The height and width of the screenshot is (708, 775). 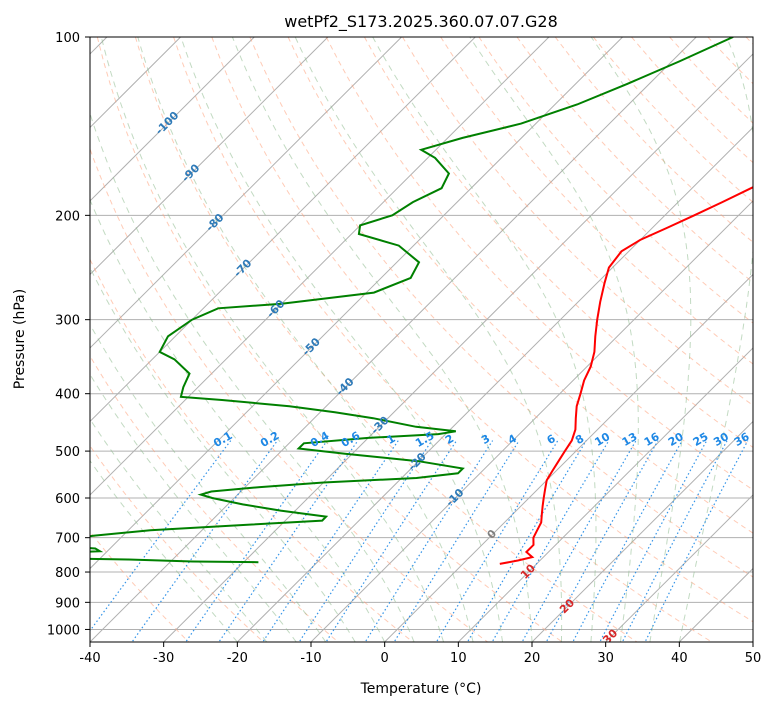 What do you see at coordinates (67, 603) in the screenshot?
I see `y-tick-label: 900` at bounding box center [67, 603].